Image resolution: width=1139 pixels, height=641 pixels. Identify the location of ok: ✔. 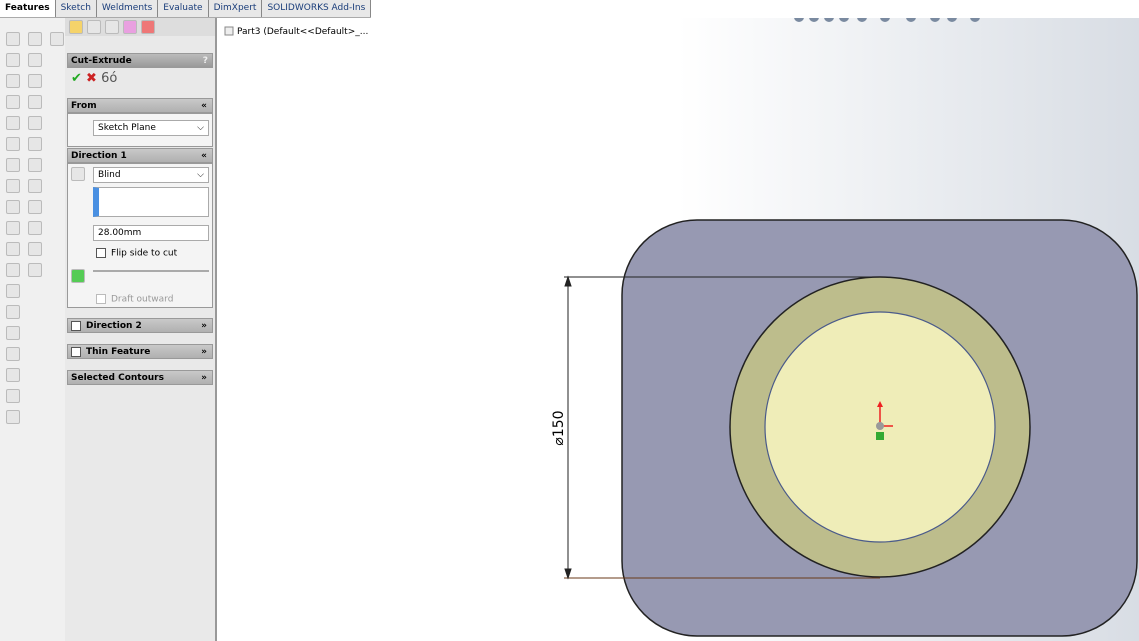
(76, 78).